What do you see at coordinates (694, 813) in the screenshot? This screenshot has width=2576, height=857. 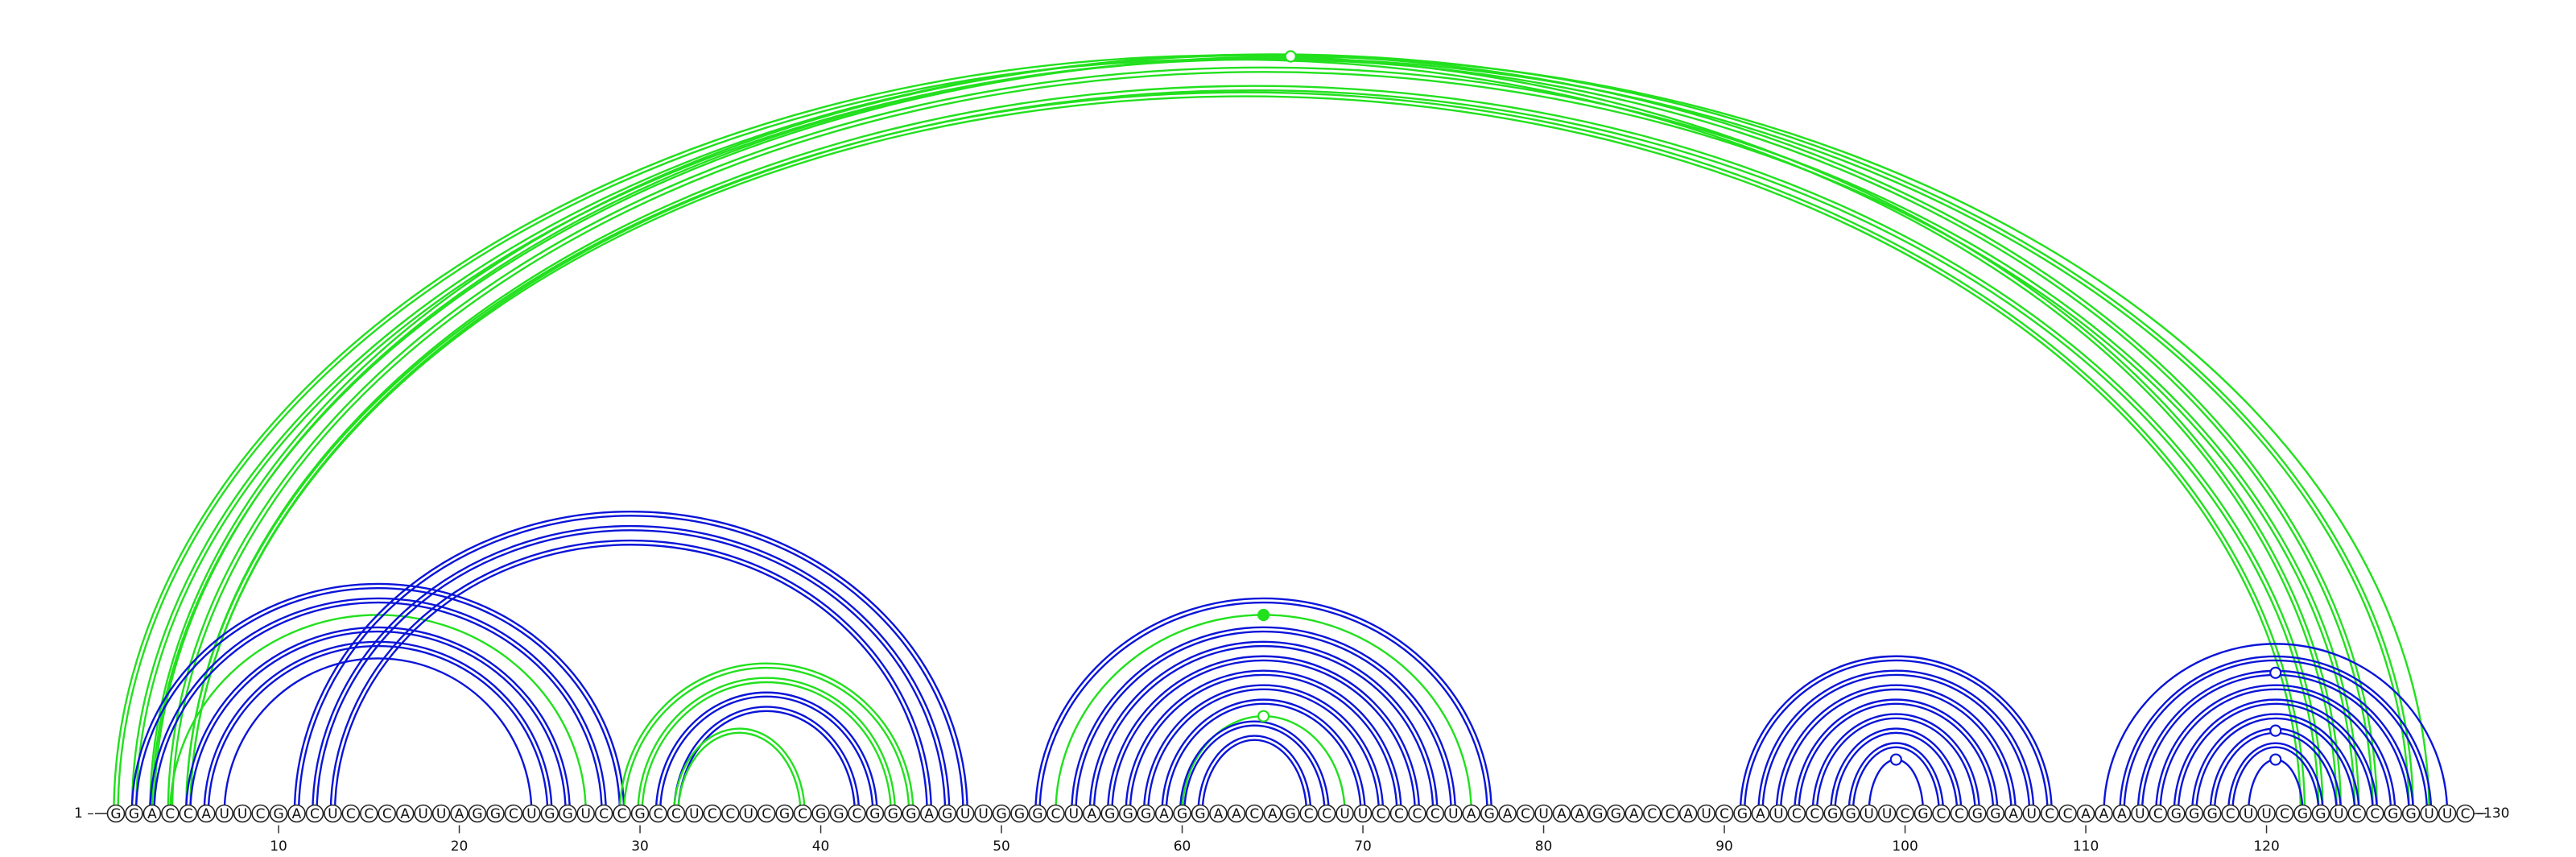 I see `nucleotide-33: U` at bounding box center [694, 813].